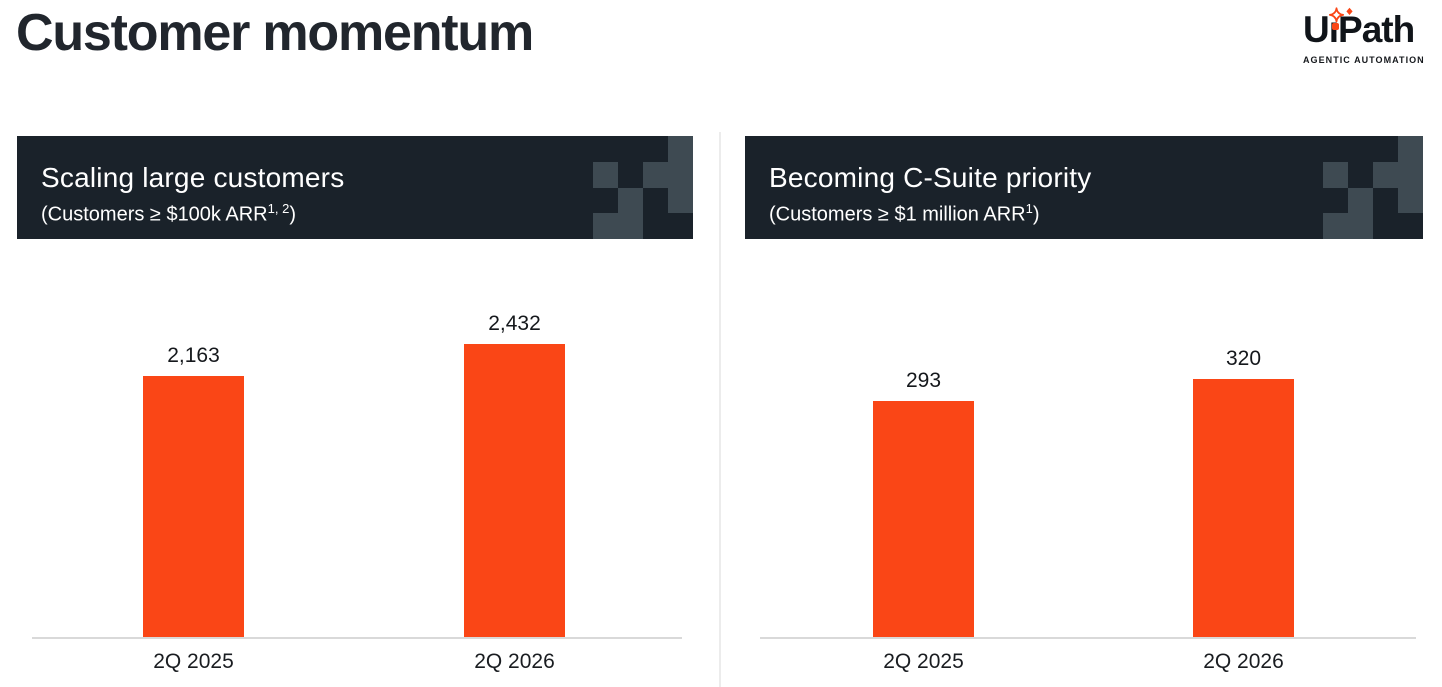  What do you see at coordinates (1029, 208) in the screenshot?
I see `subtitle-footnote-marker: 1` at bounding box center [1029, 208].